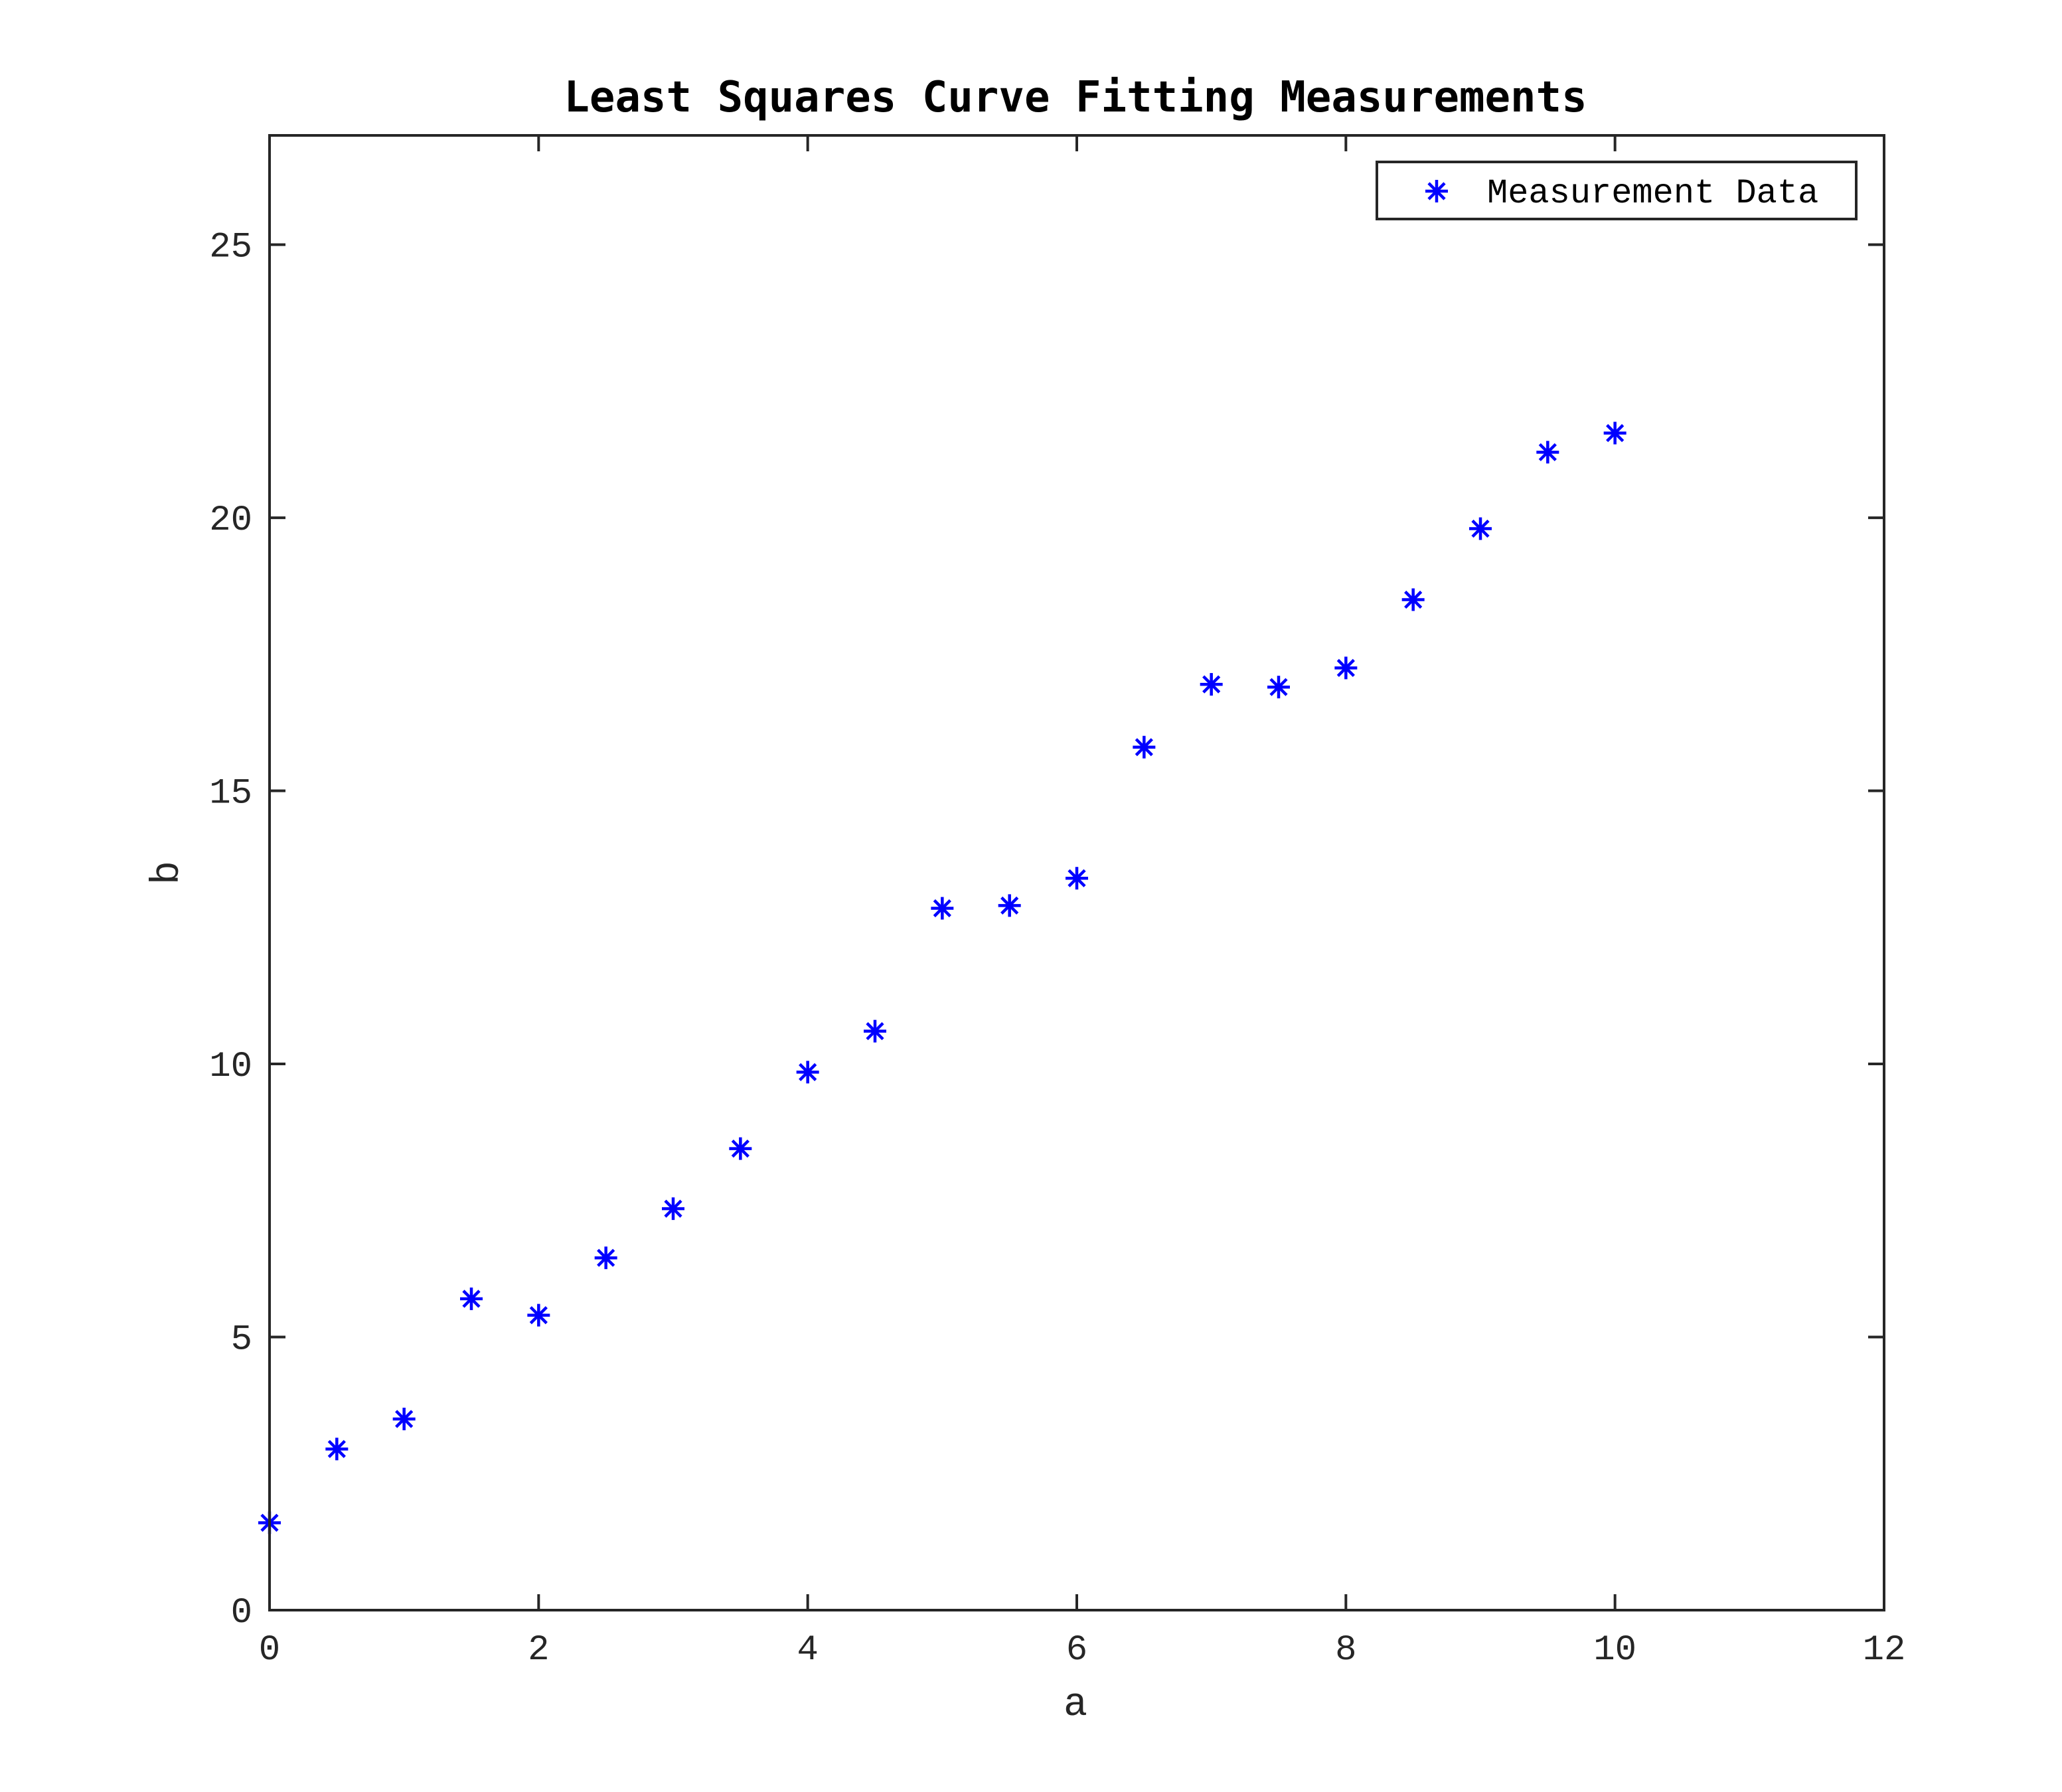 The image size is (2062, 1792). I want to click on x-tick-label: 2, so click(538, 1651).